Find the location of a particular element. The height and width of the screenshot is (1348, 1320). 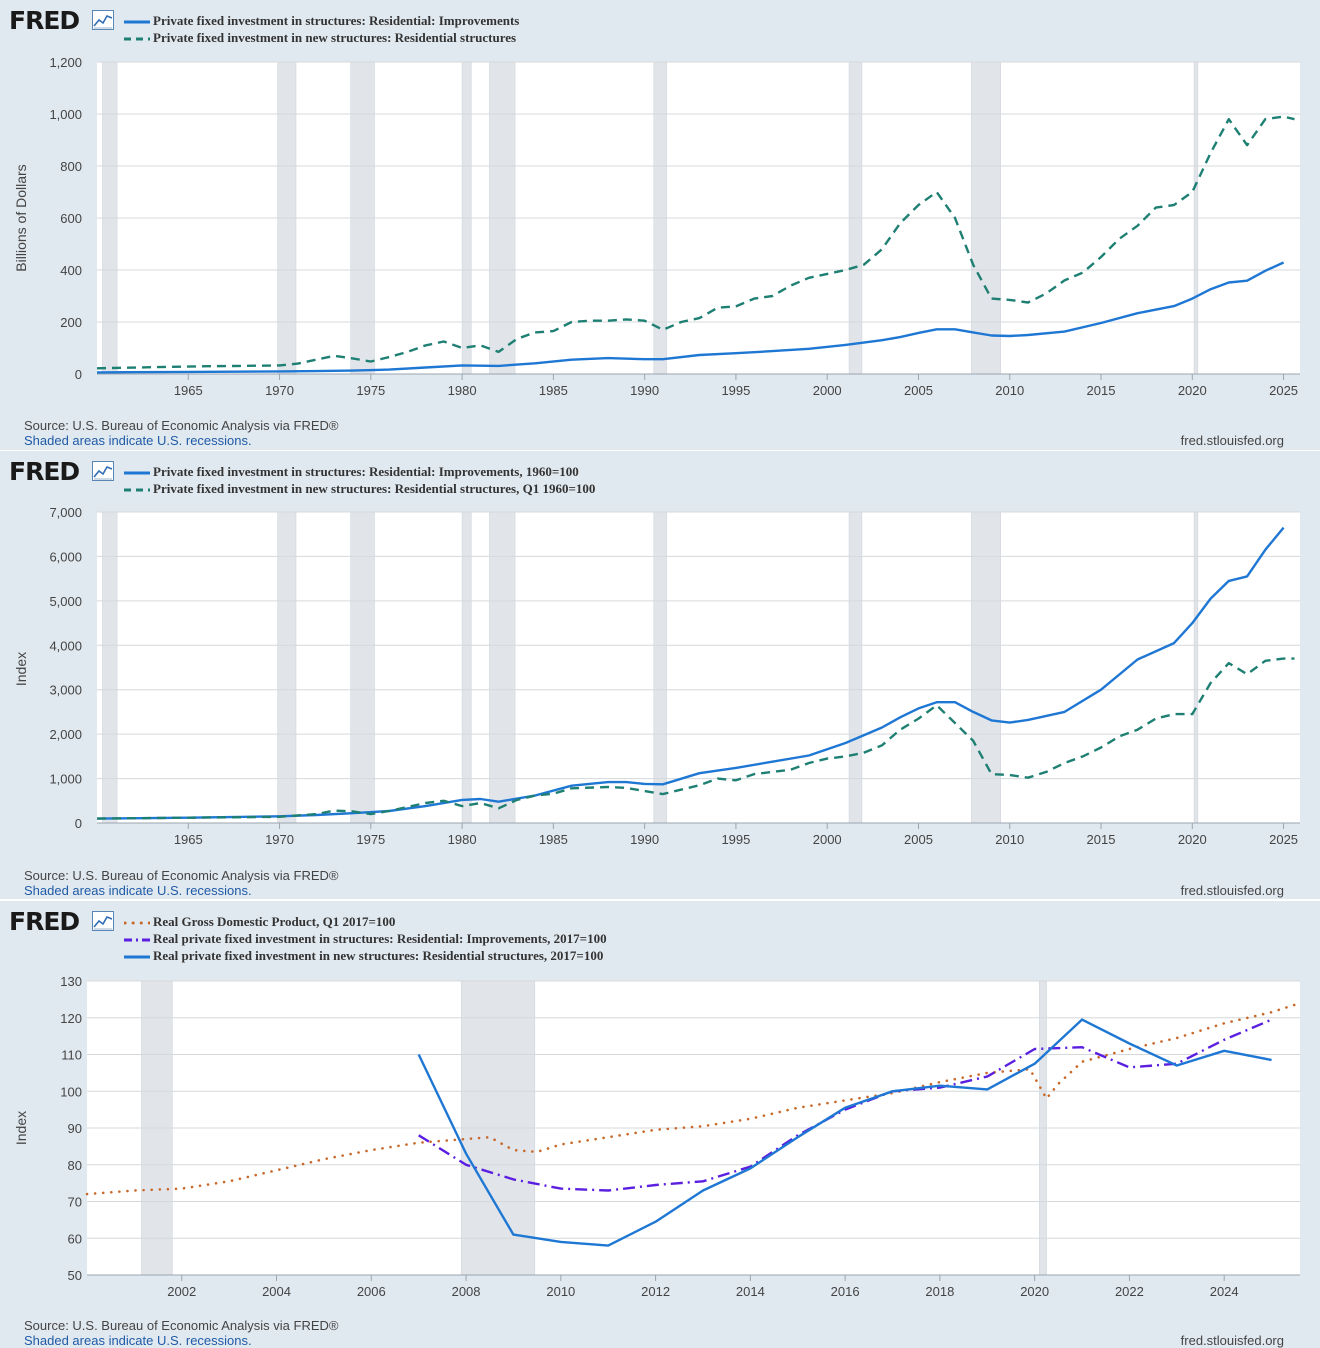

y-tick-label: 6,000 is located at coordinates (65, 556).